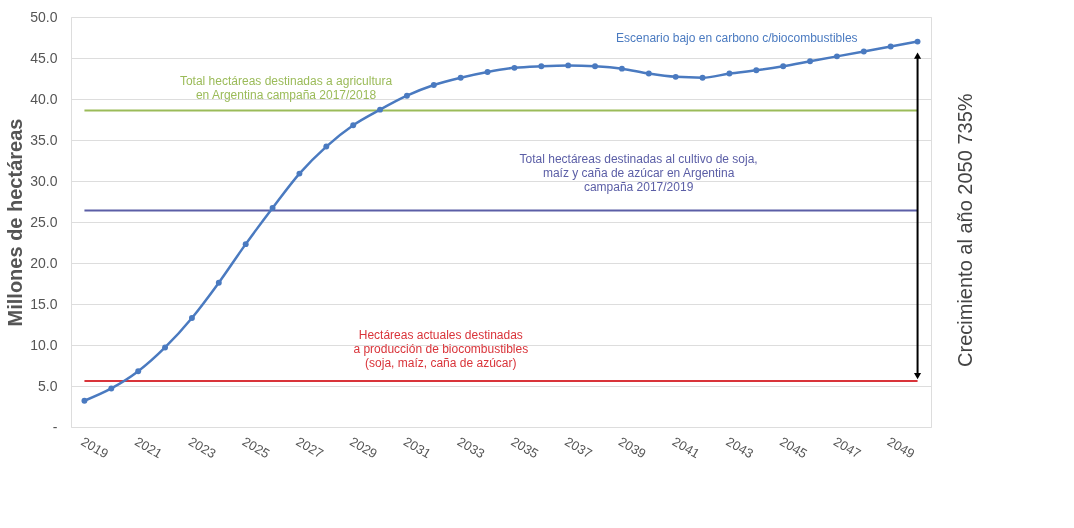 This screenshot has height=528, width=1074. What do you see at coordinates (309, 447) in the screenshot?
I see `x-tick-label: 2027` at bounding box center [309, 447].